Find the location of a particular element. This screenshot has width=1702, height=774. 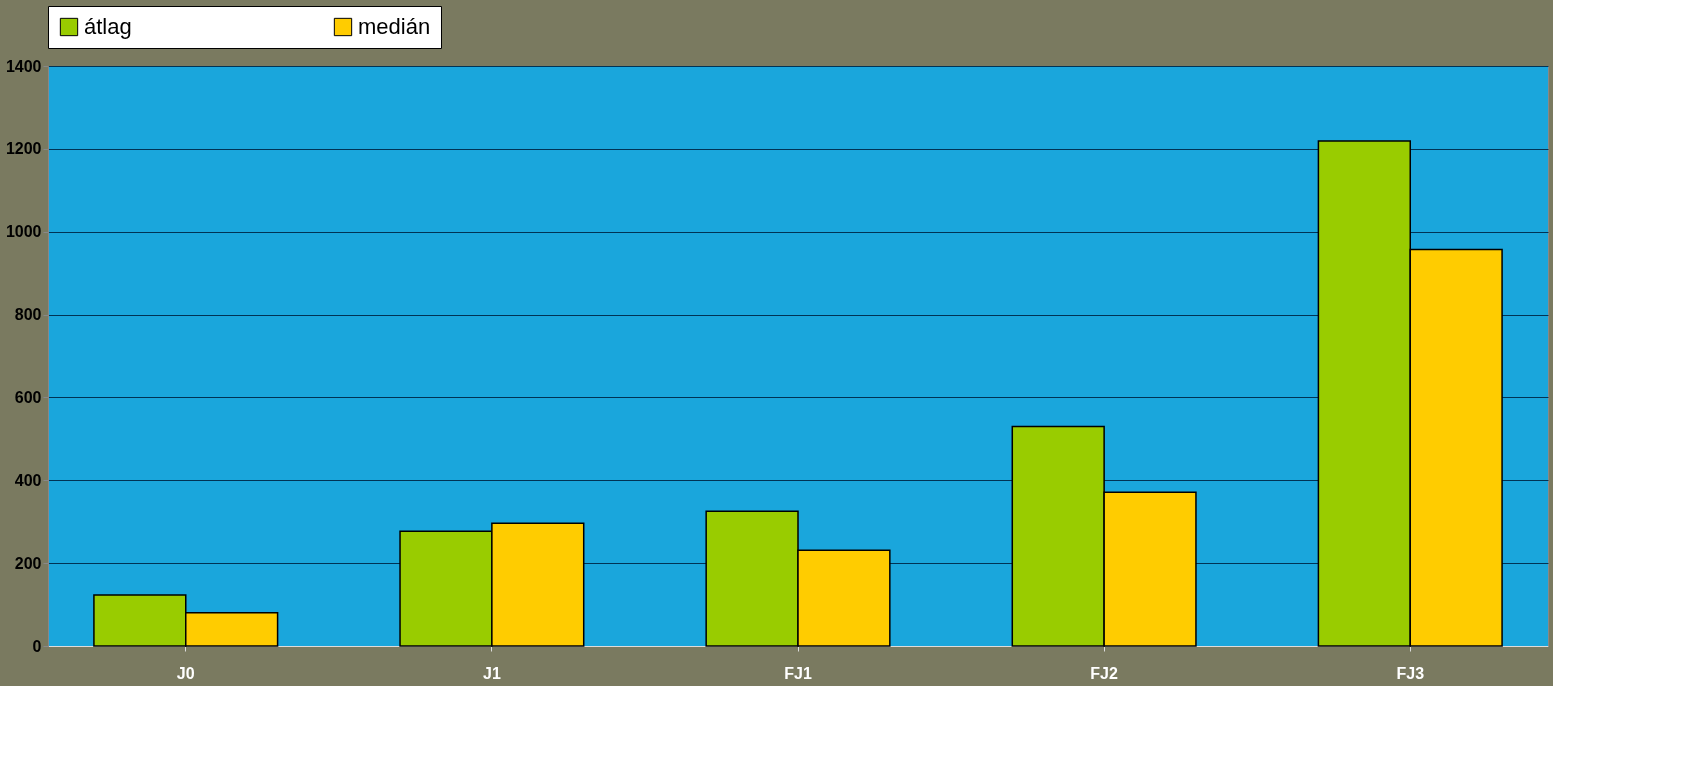

y-tick-label: 1400 is located at coordinates (23, 66).